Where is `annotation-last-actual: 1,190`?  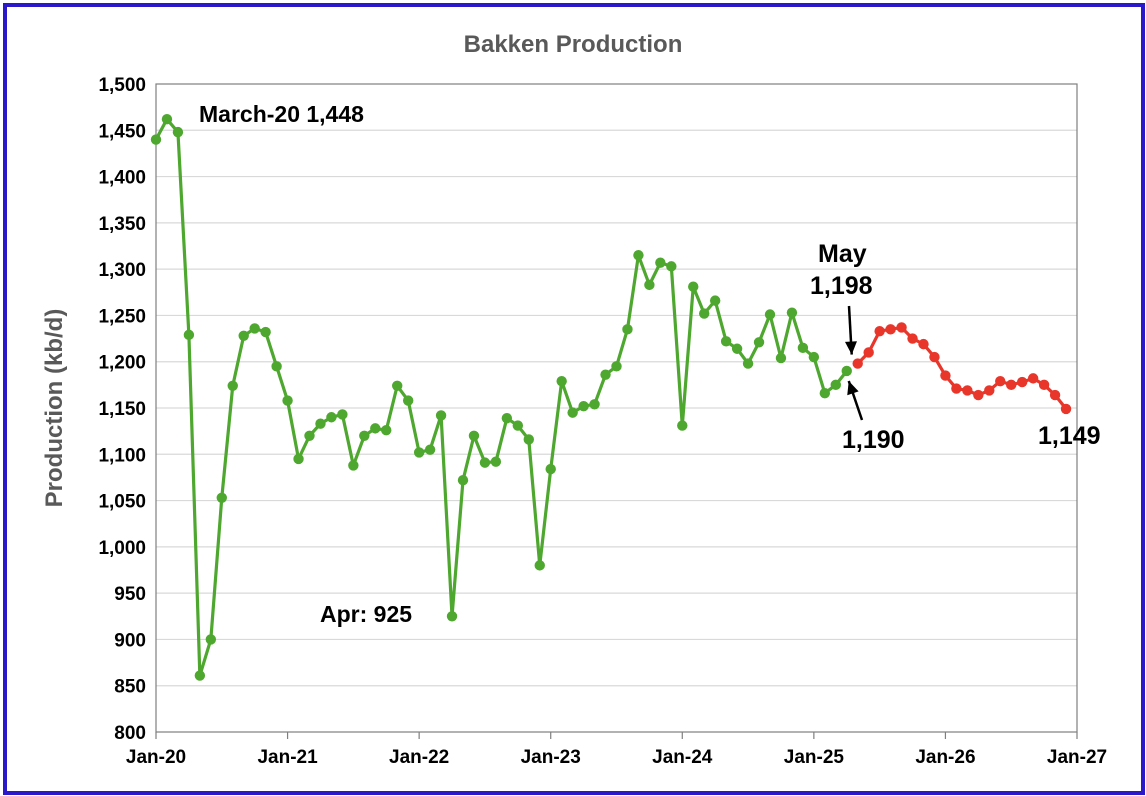
annotation-last-actual: 1,190 is located at coordinates (873, 440).